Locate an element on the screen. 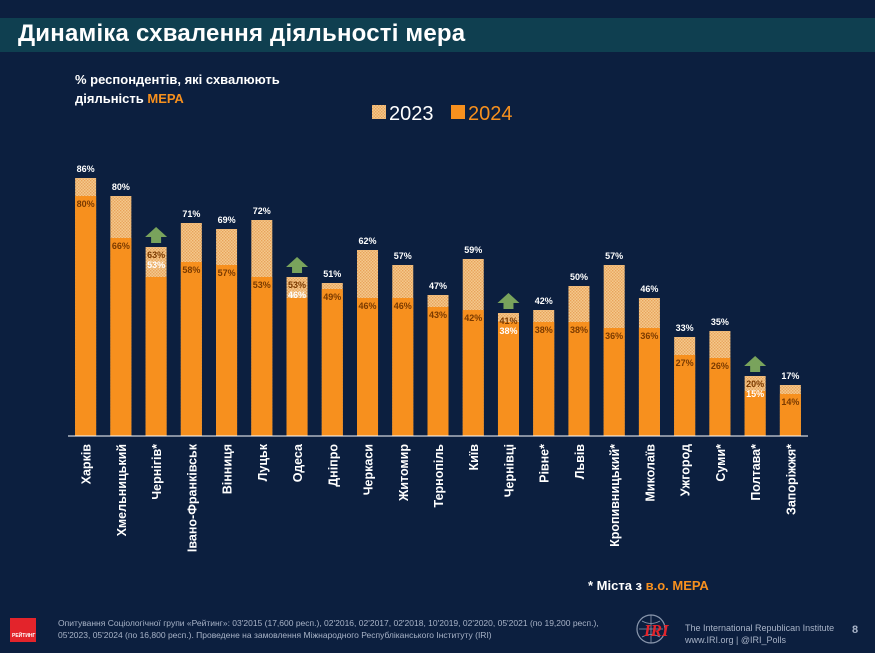 The height and width of the screenshot is (653, 875). bar-group-суми: 35% 26% is located at coordinates (720, 376).